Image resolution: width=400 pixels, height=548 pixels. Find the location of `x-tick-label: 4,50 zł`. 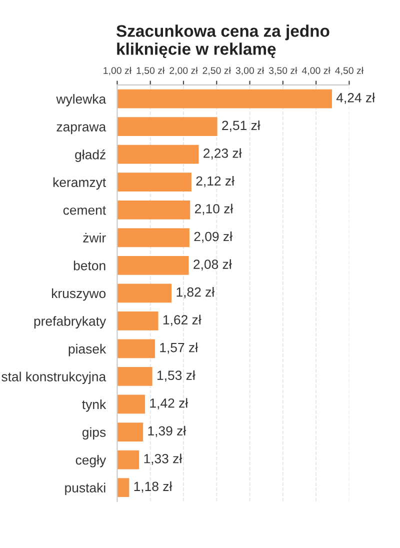

x-tick-label: 4,50 zł is located at coordinates (349, 71).